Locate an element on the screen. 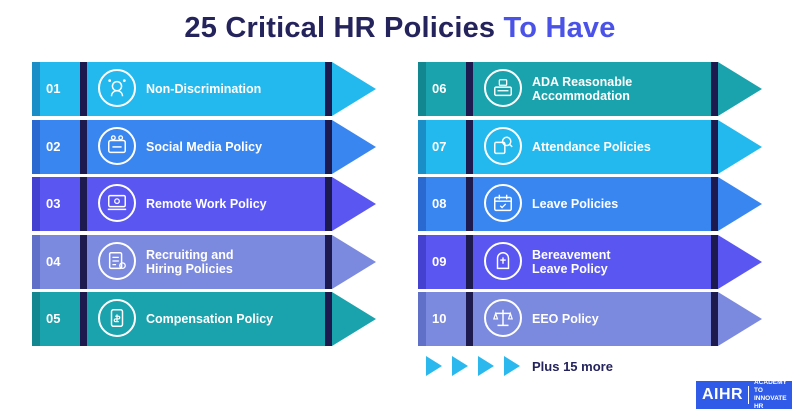  compensation-icon is located at coordinates (117, 318).